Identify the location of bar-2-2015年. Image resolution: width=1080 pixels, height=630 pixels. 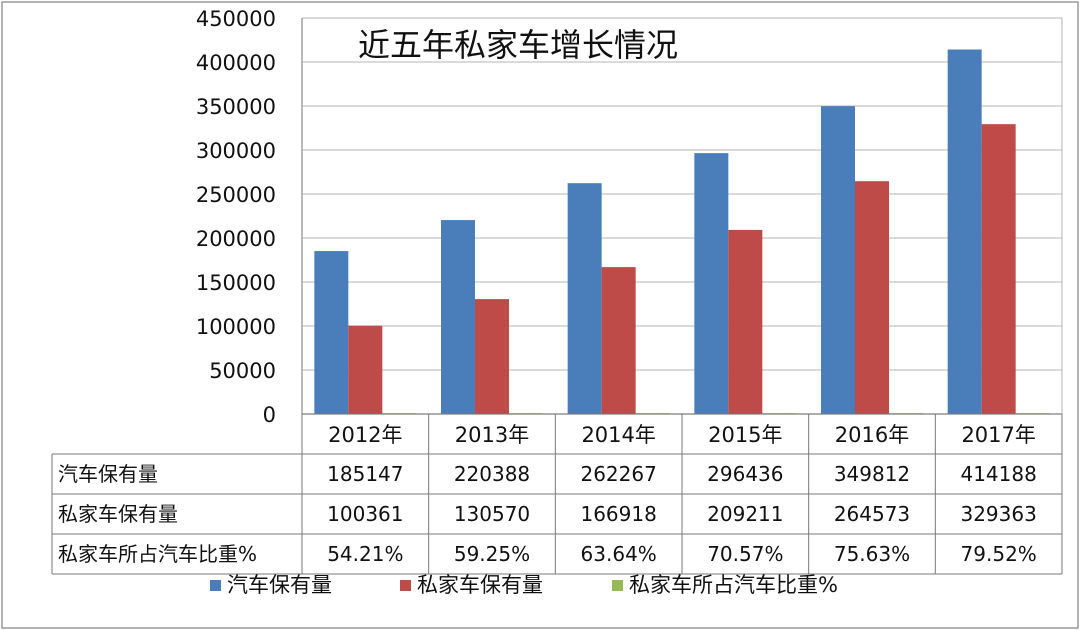
(745, 321).